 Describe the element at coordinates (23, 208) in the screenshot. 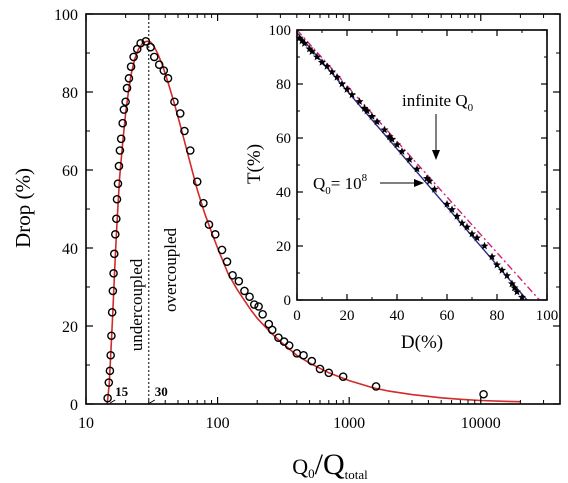

I see `main-y-axis-label: Drop (%)` at that location.